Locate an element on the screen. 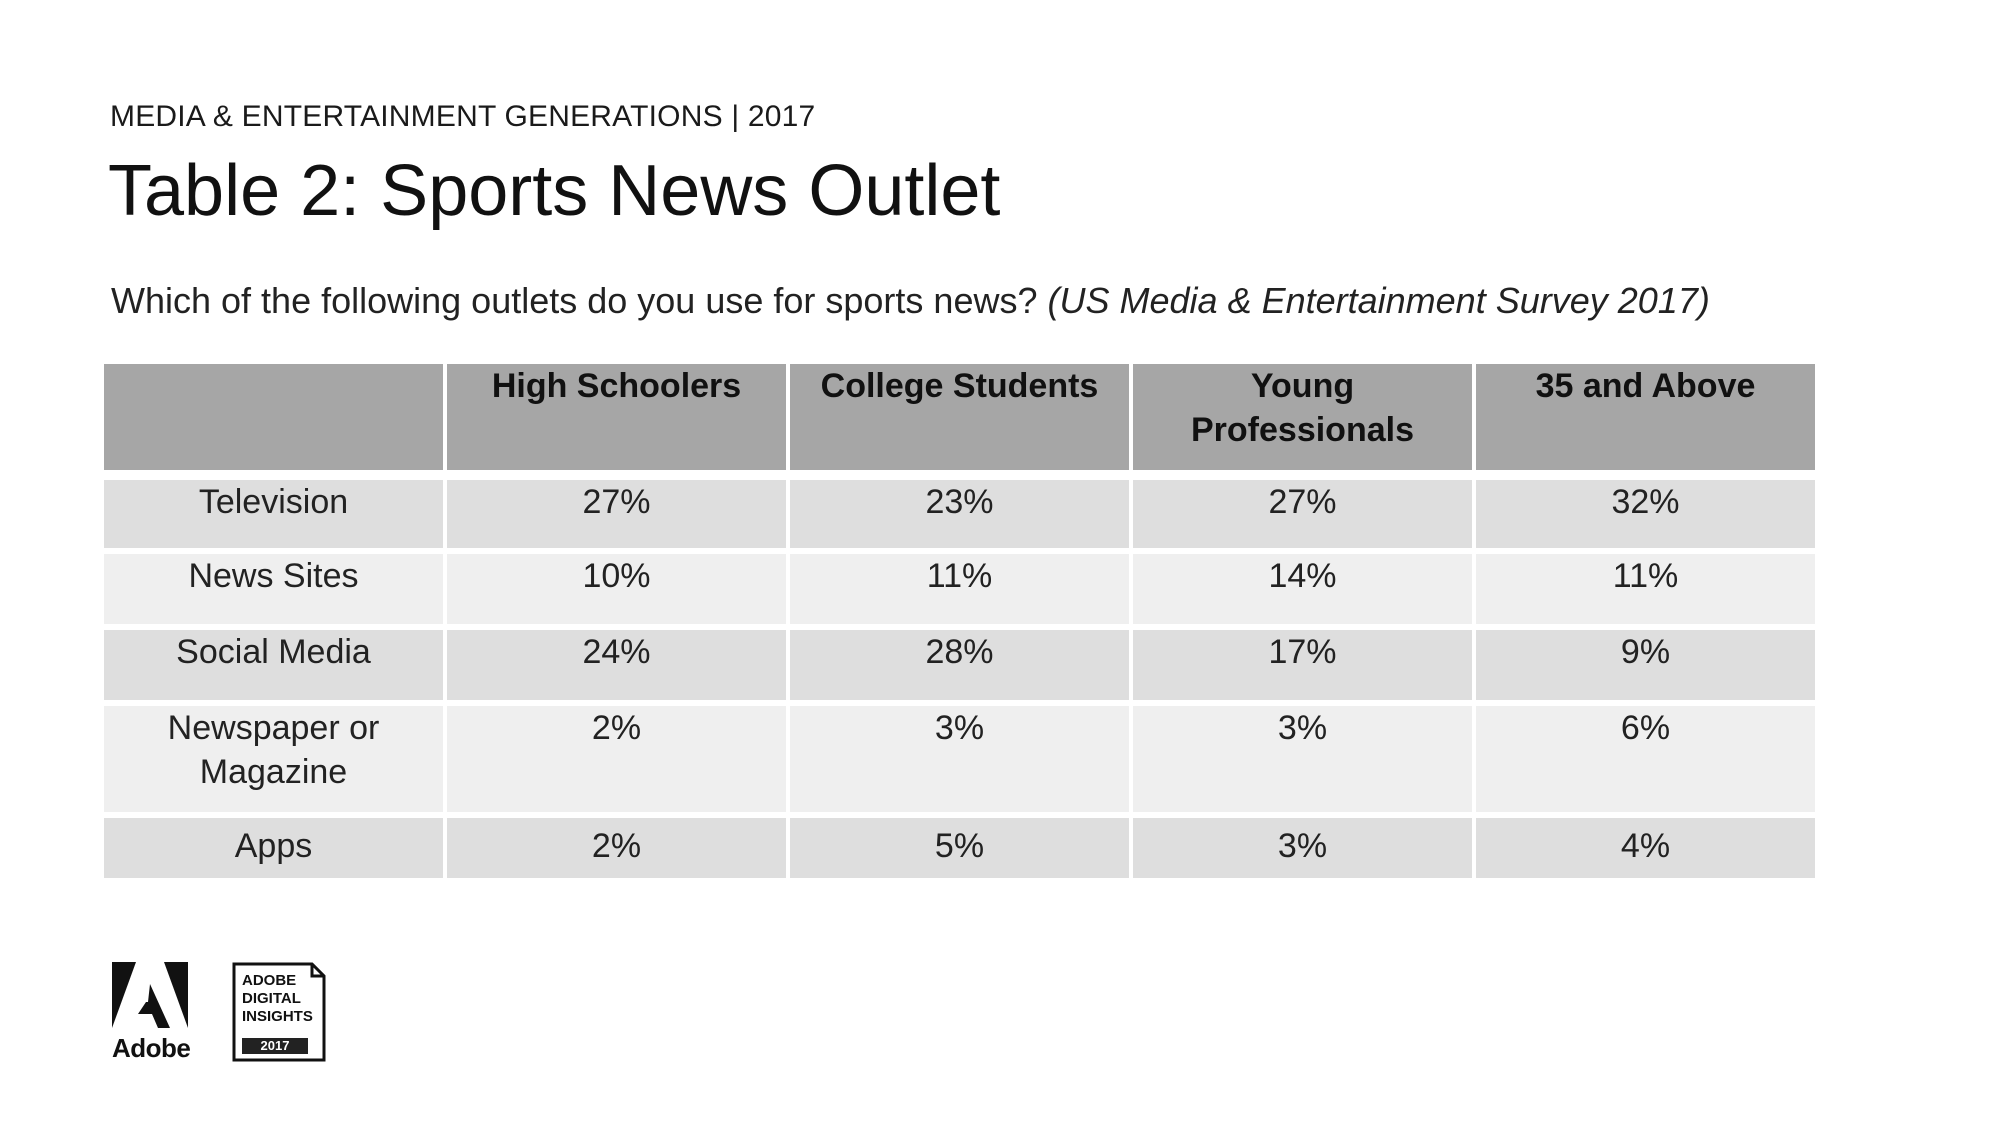  report-series-label: MEDIA & ENTERTAINMENT GENERATIONS | 2017 is located at coordinates (463, 116).